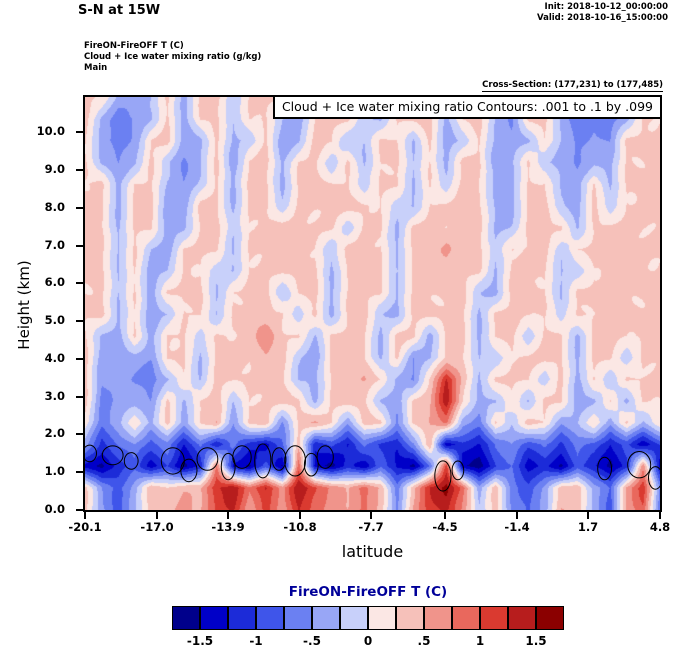 The height and width of the screenshot is (668, 674). Describe the element at coordinates (445, 527) in the screenshot. I see `x-tick-label: -4.5` at that location.